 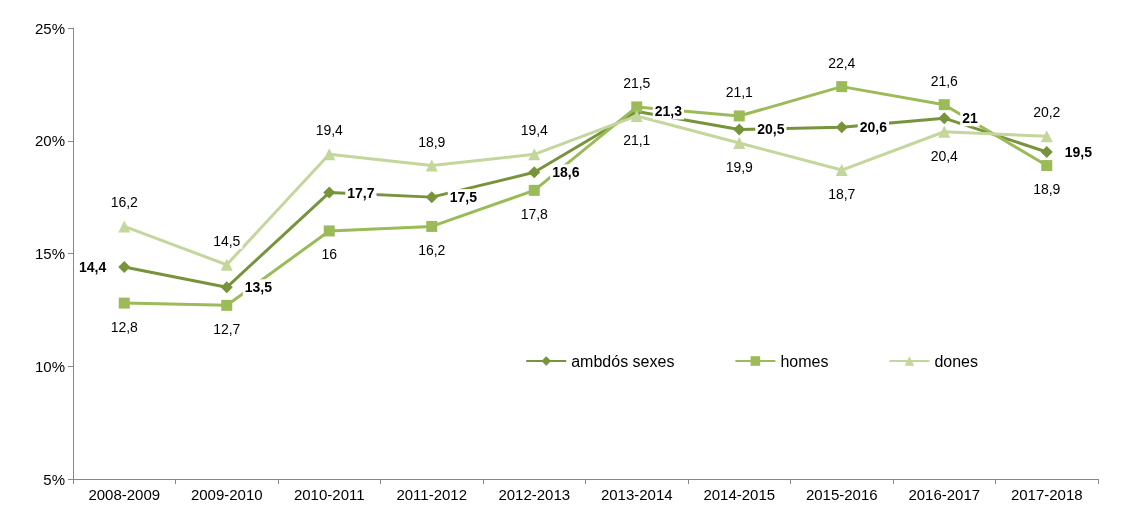 What do you see at coordinates (804, 361) in the screenshot?
I see `legend-label: homes` at bounding box center [804, 361].